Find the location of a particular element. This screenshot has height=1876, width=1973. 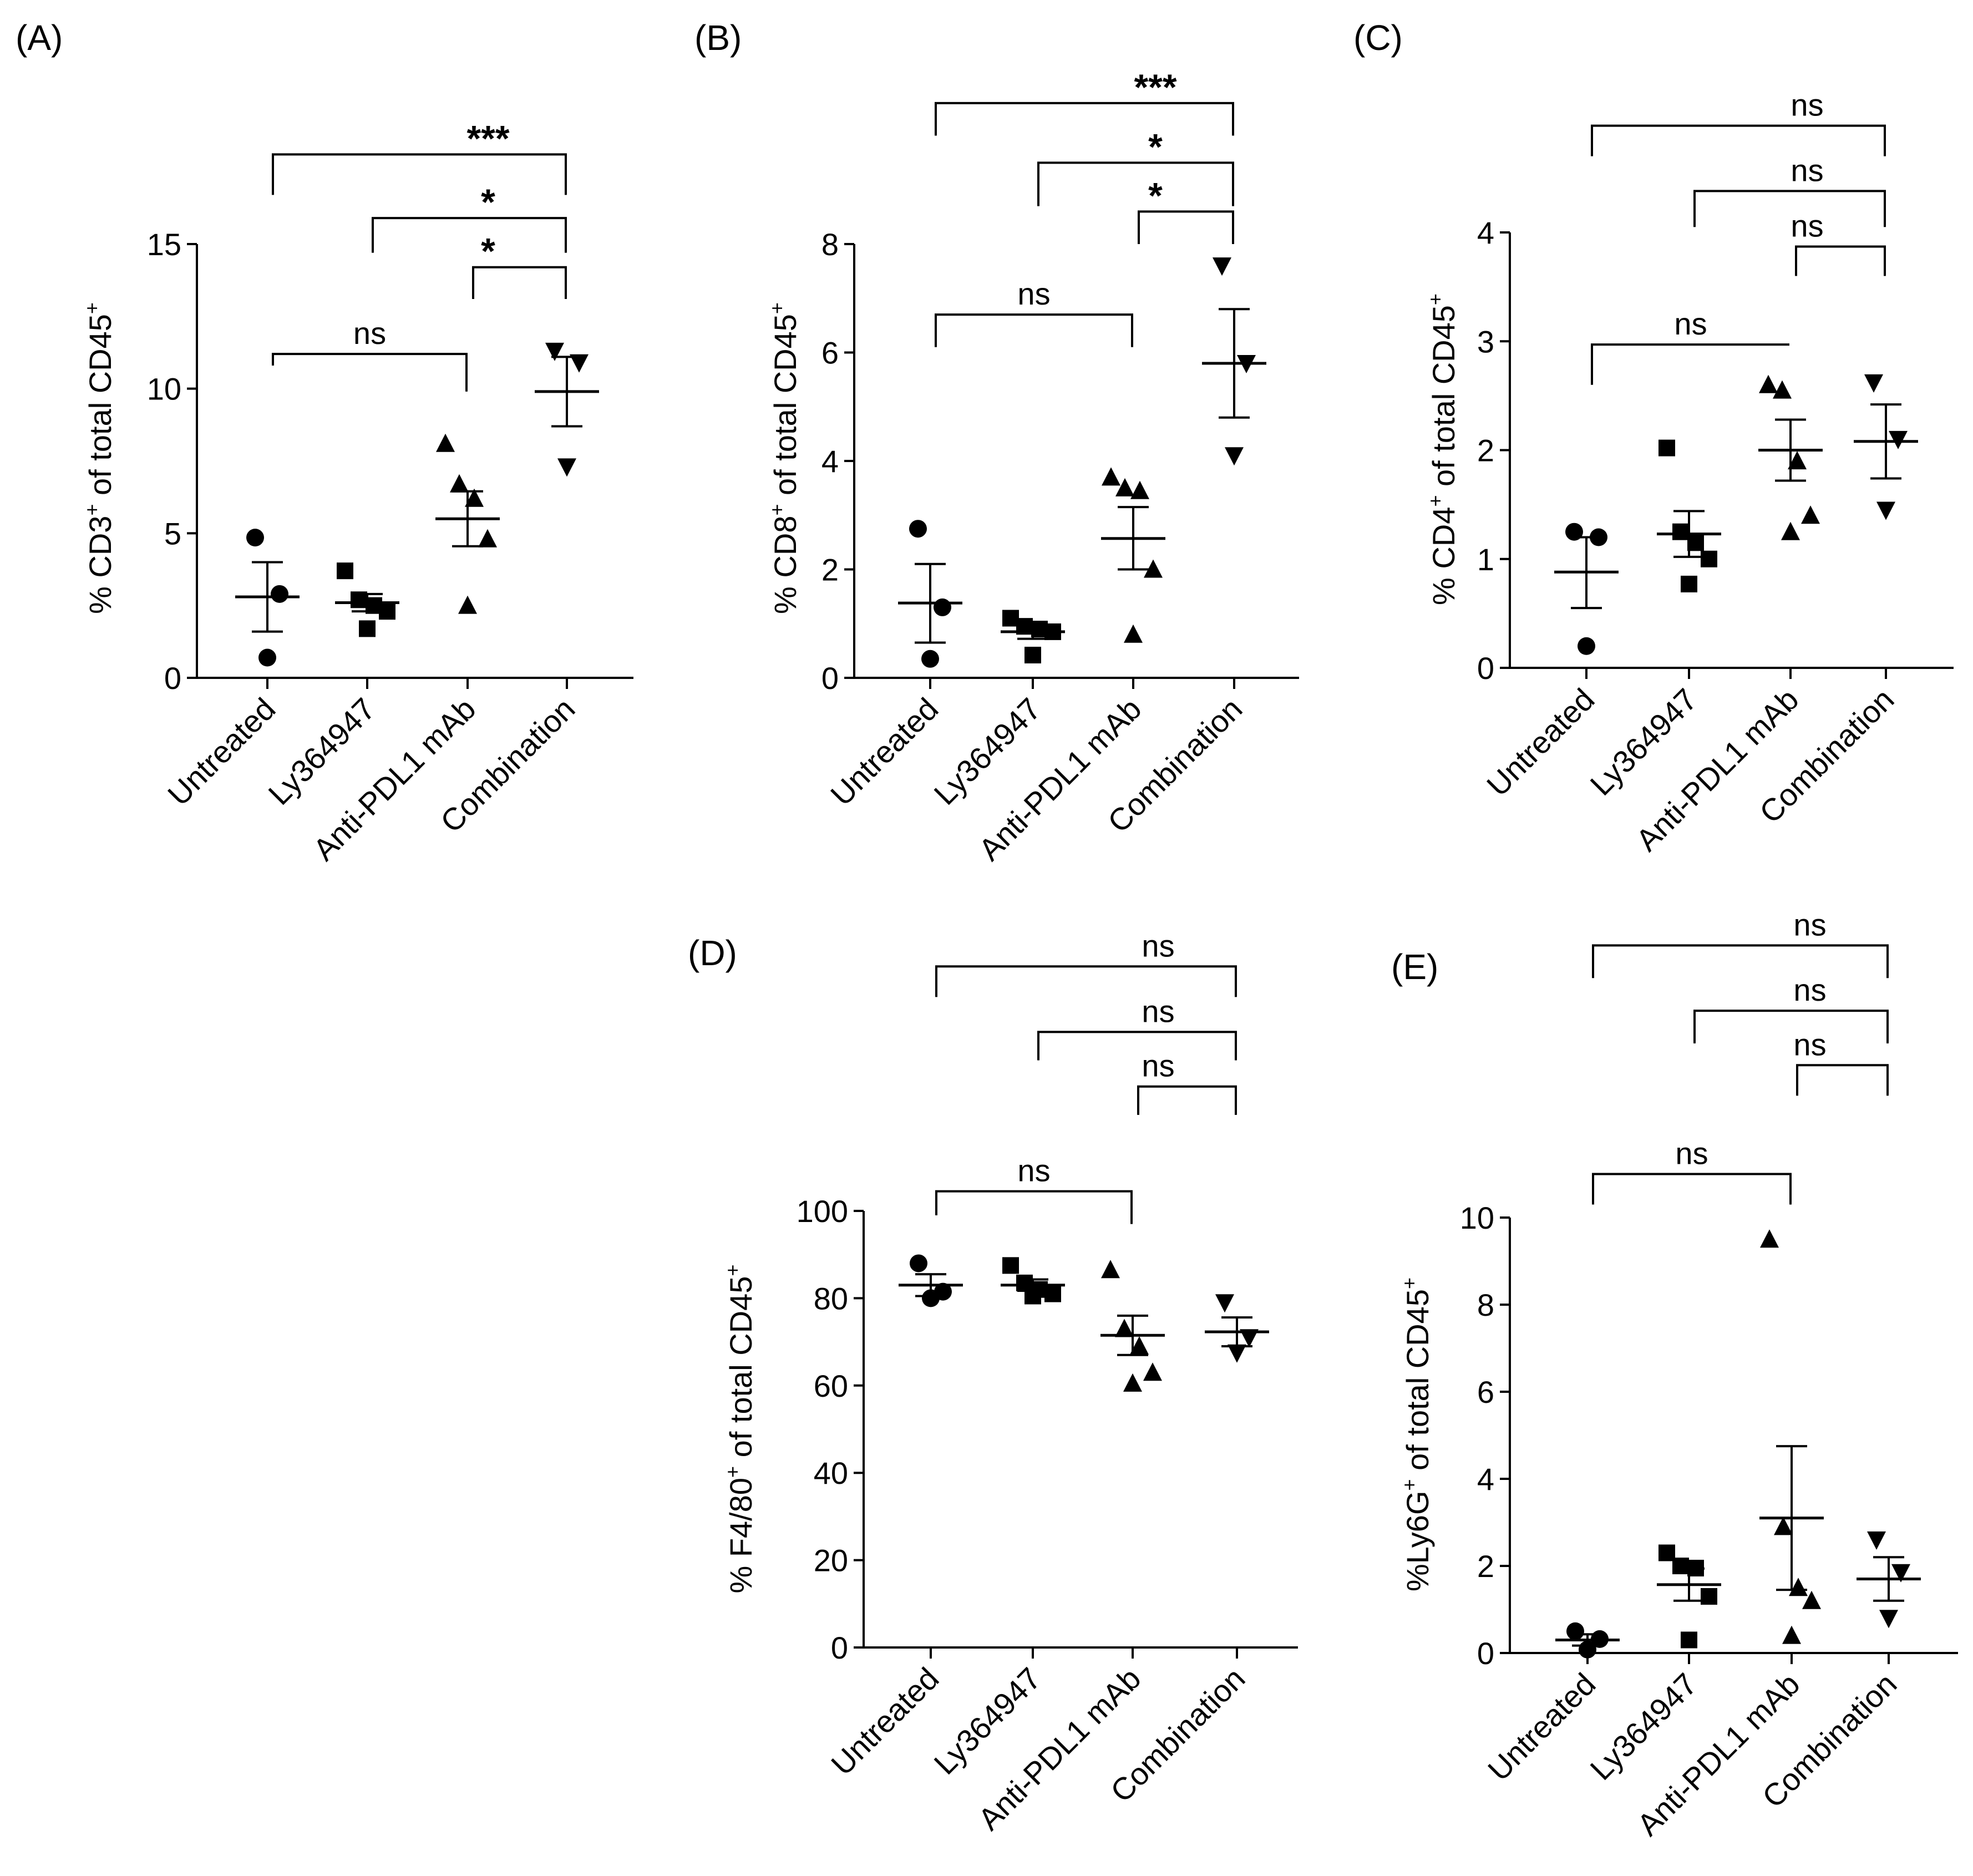

y-axis-label: % CD8+ of total CD45+ is located at coordinates (784, 458).